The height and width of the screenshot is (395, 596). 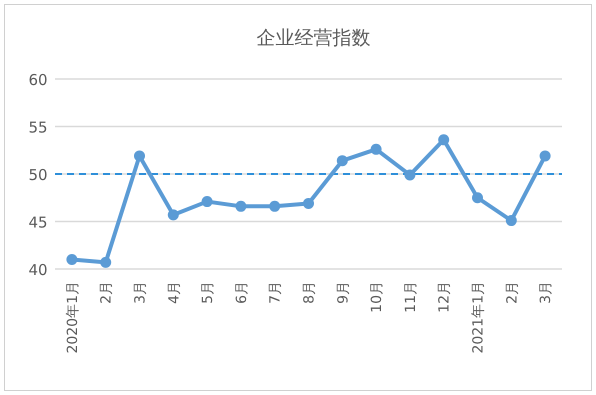 What do you see at coordinates (410, 297) in the screenshot?
I see `x-tick-label: 11月` at bounding box center [410, 297].